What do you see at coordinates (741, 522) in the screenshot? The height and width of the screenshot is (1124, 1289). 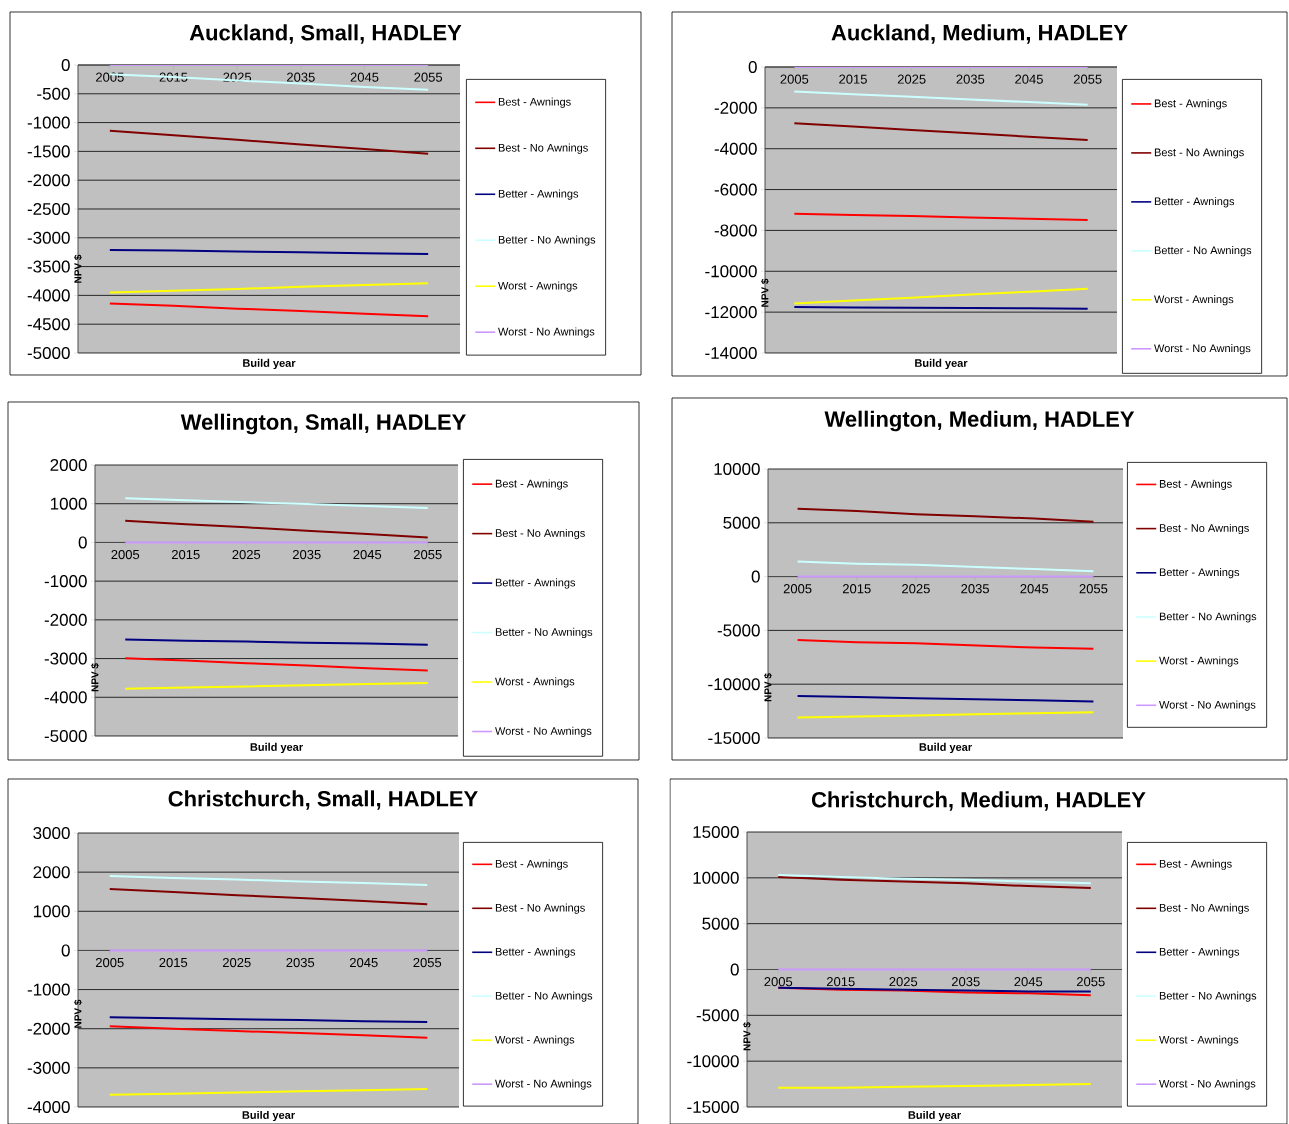 I see `y-tick-label: 5000` at bounding box center [741, 522].